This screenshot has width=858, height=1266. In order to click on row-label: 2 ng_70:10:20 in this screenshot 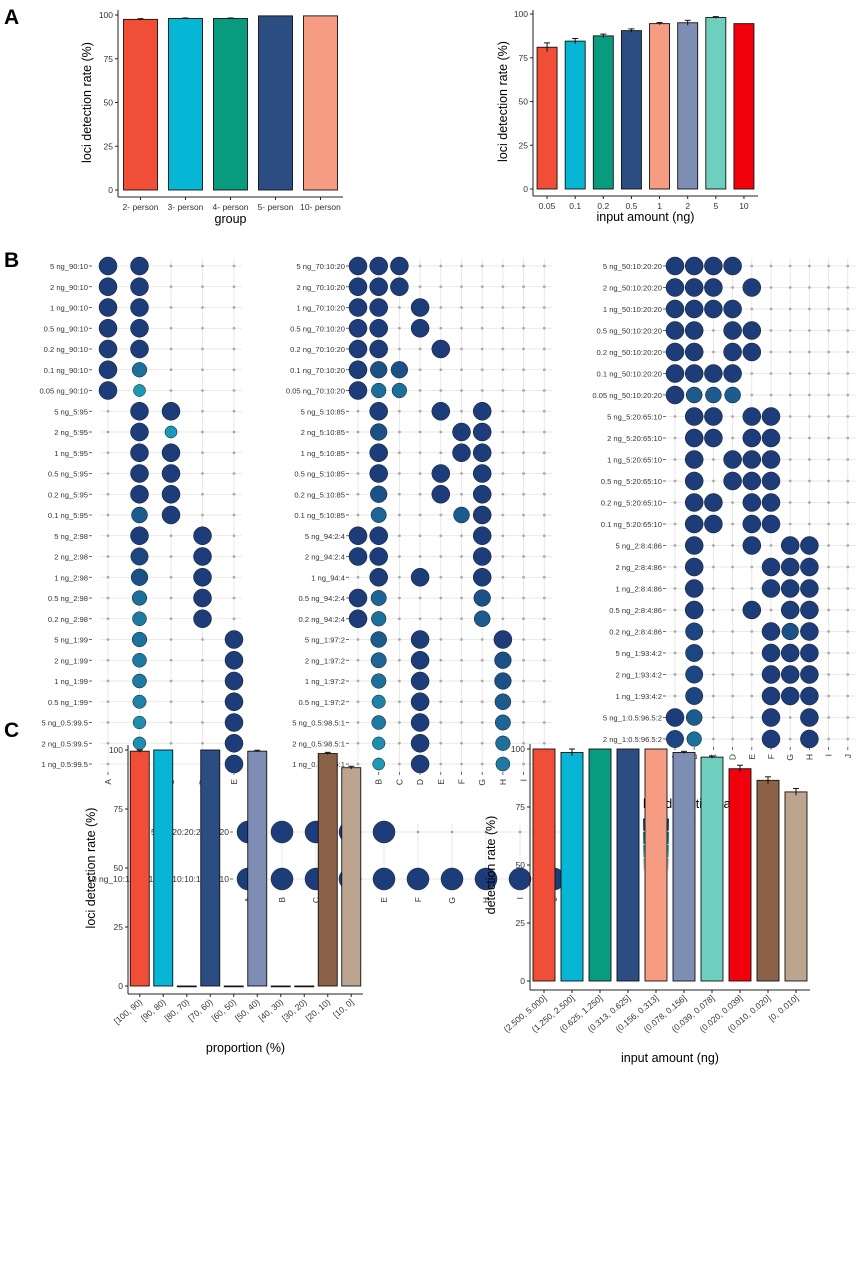, I will do `click(320, 287)`.